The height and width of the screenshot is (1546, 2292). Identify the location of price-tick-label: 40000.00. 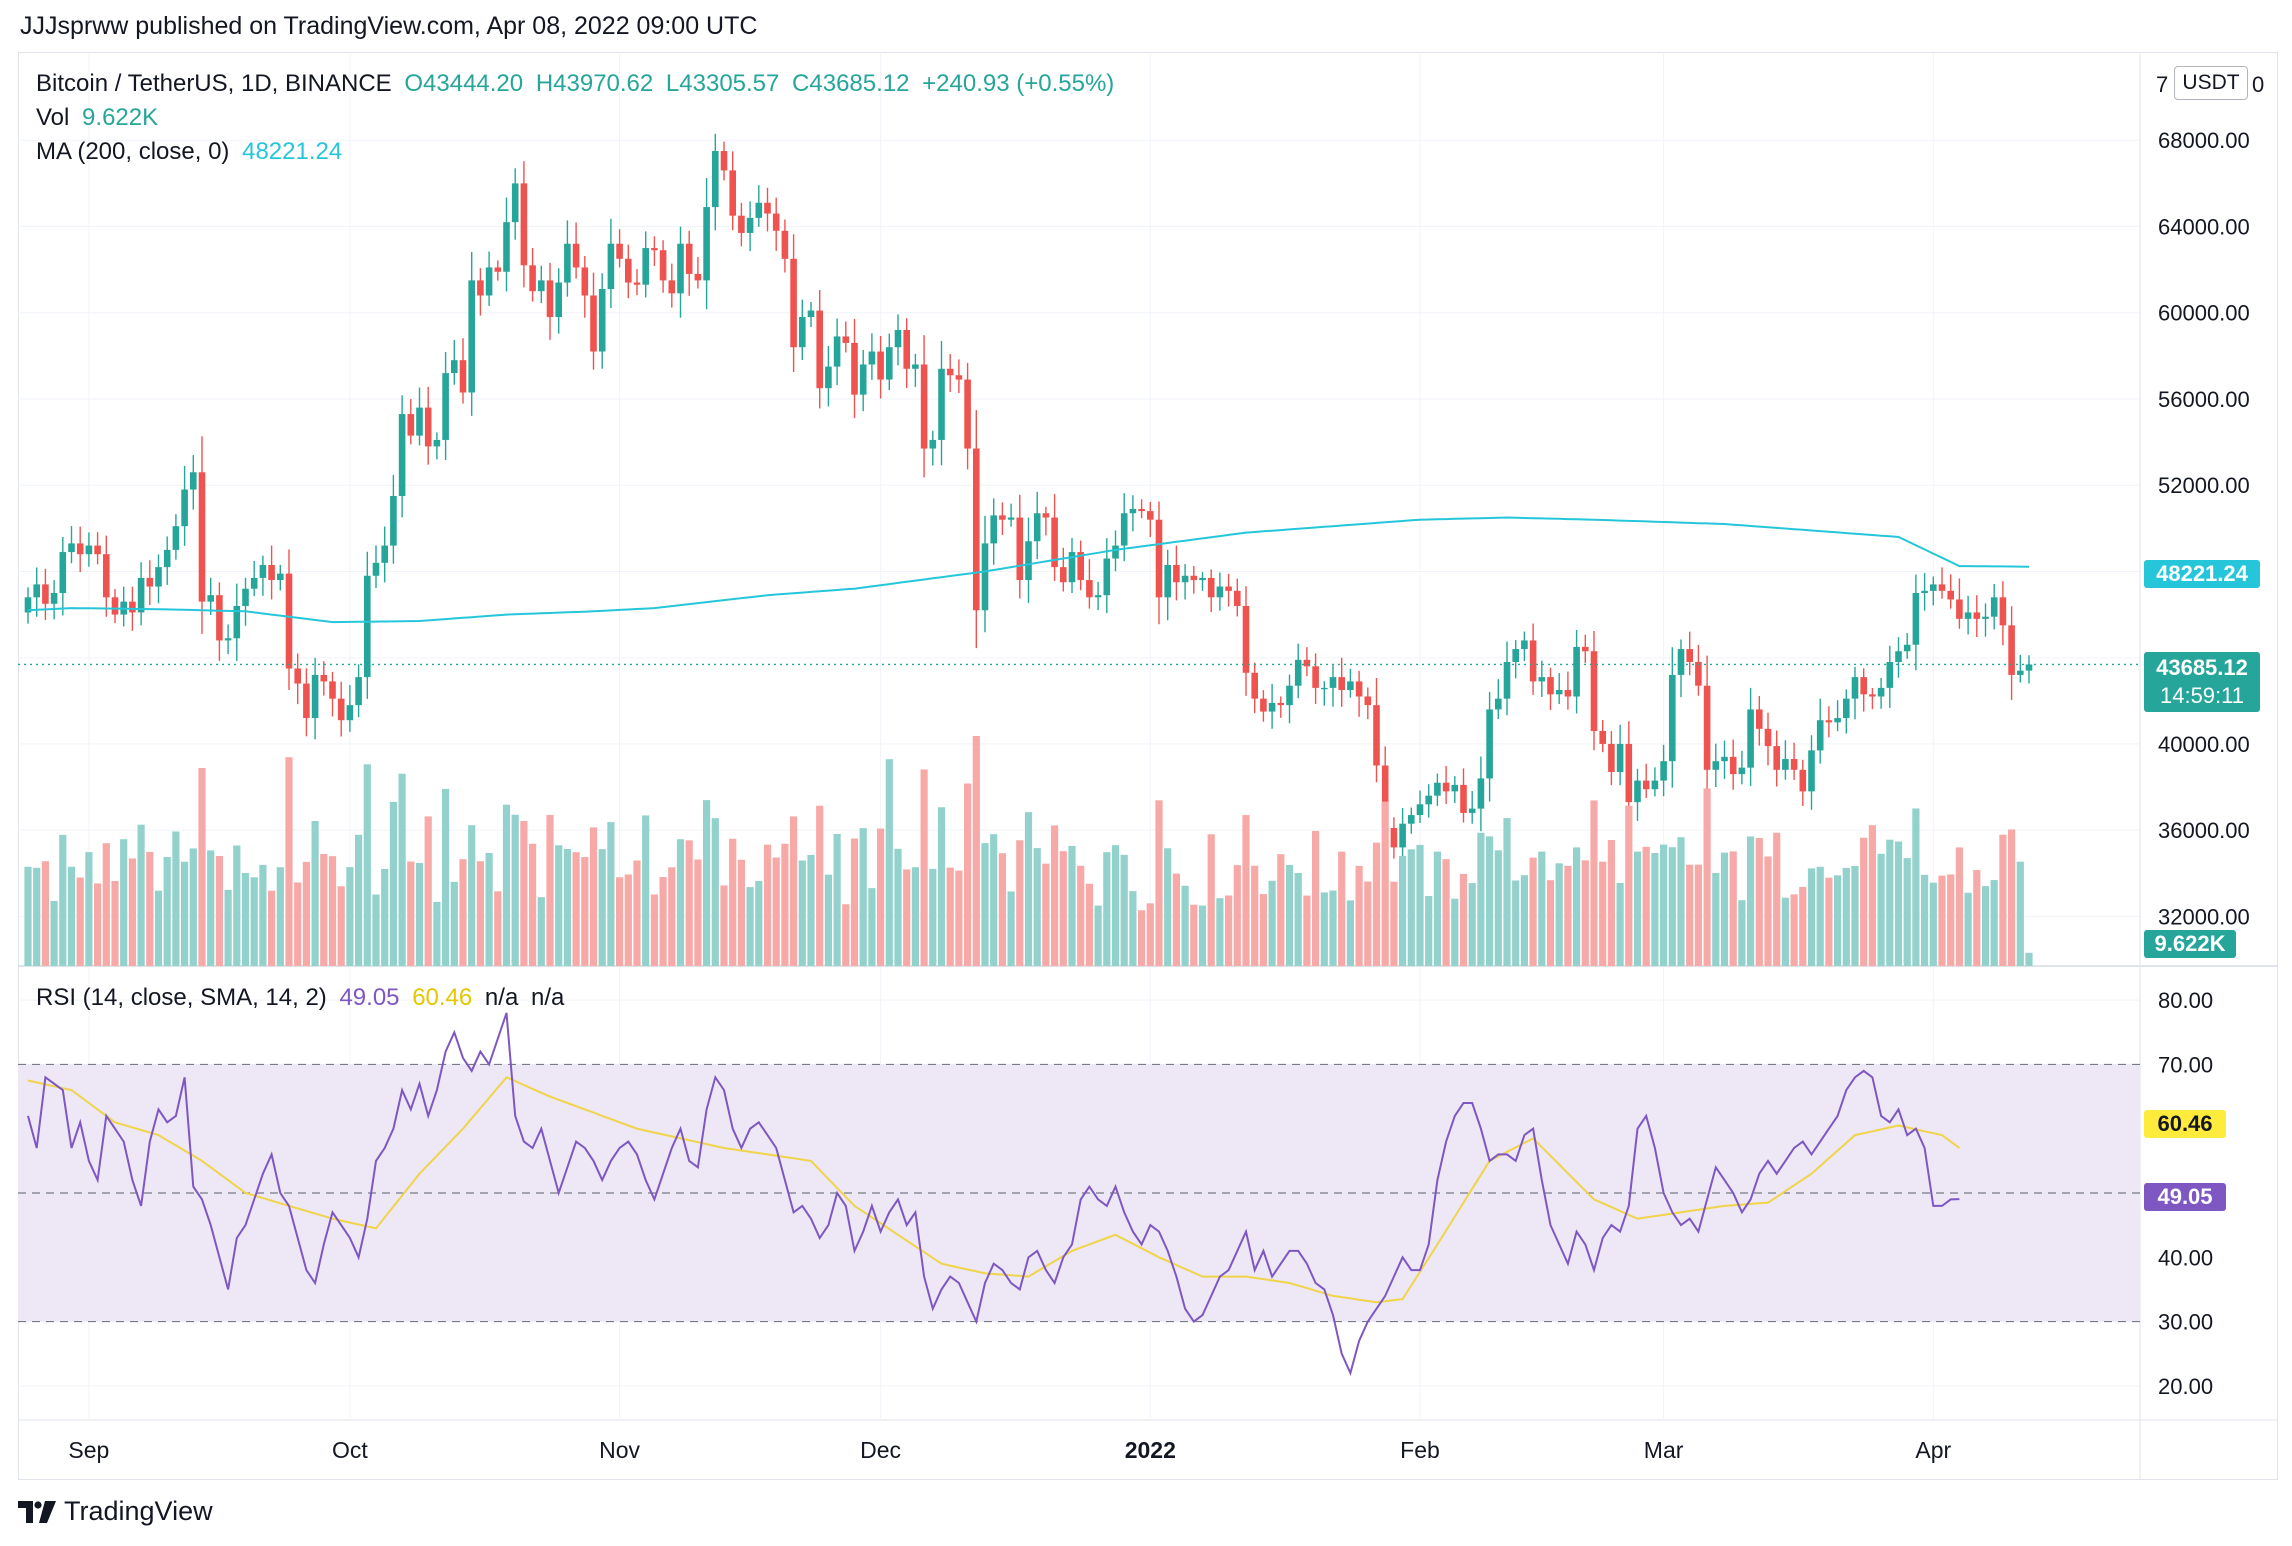
(2204, 744).